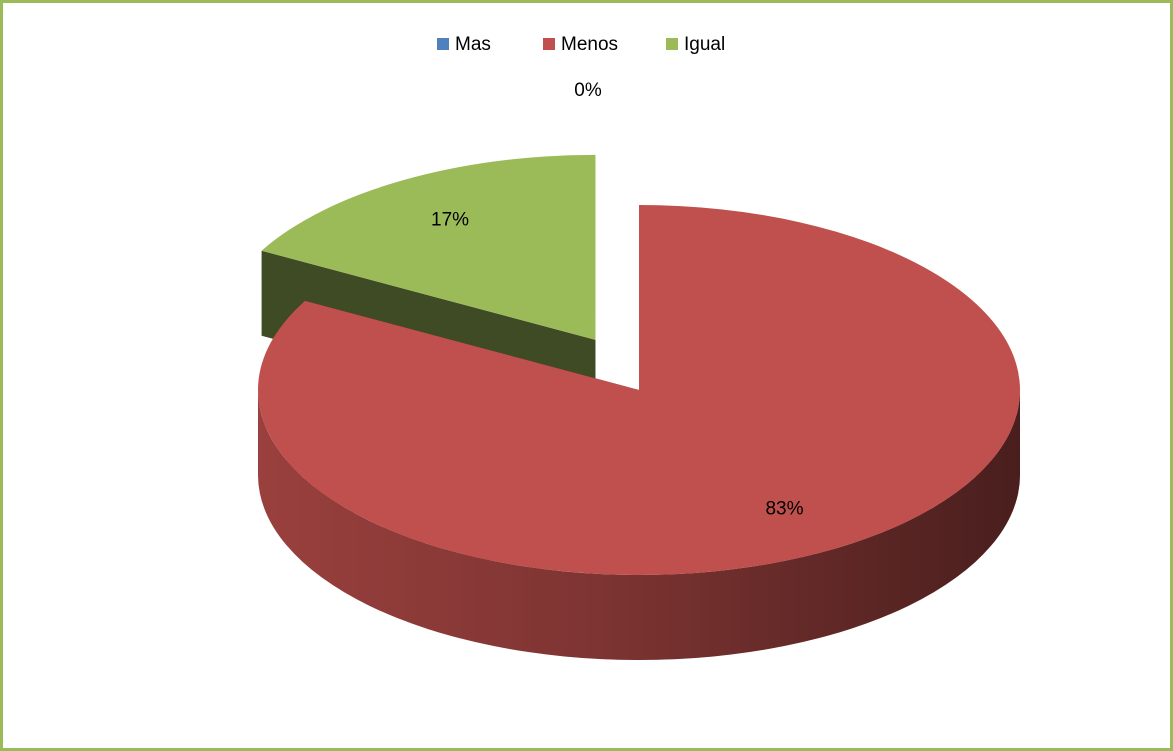 The image size is (1173, 751). What do you see at coordinates (473, 44) in the screenshot?
I see `legend-label: Mas` at bounding box center [473, 44].